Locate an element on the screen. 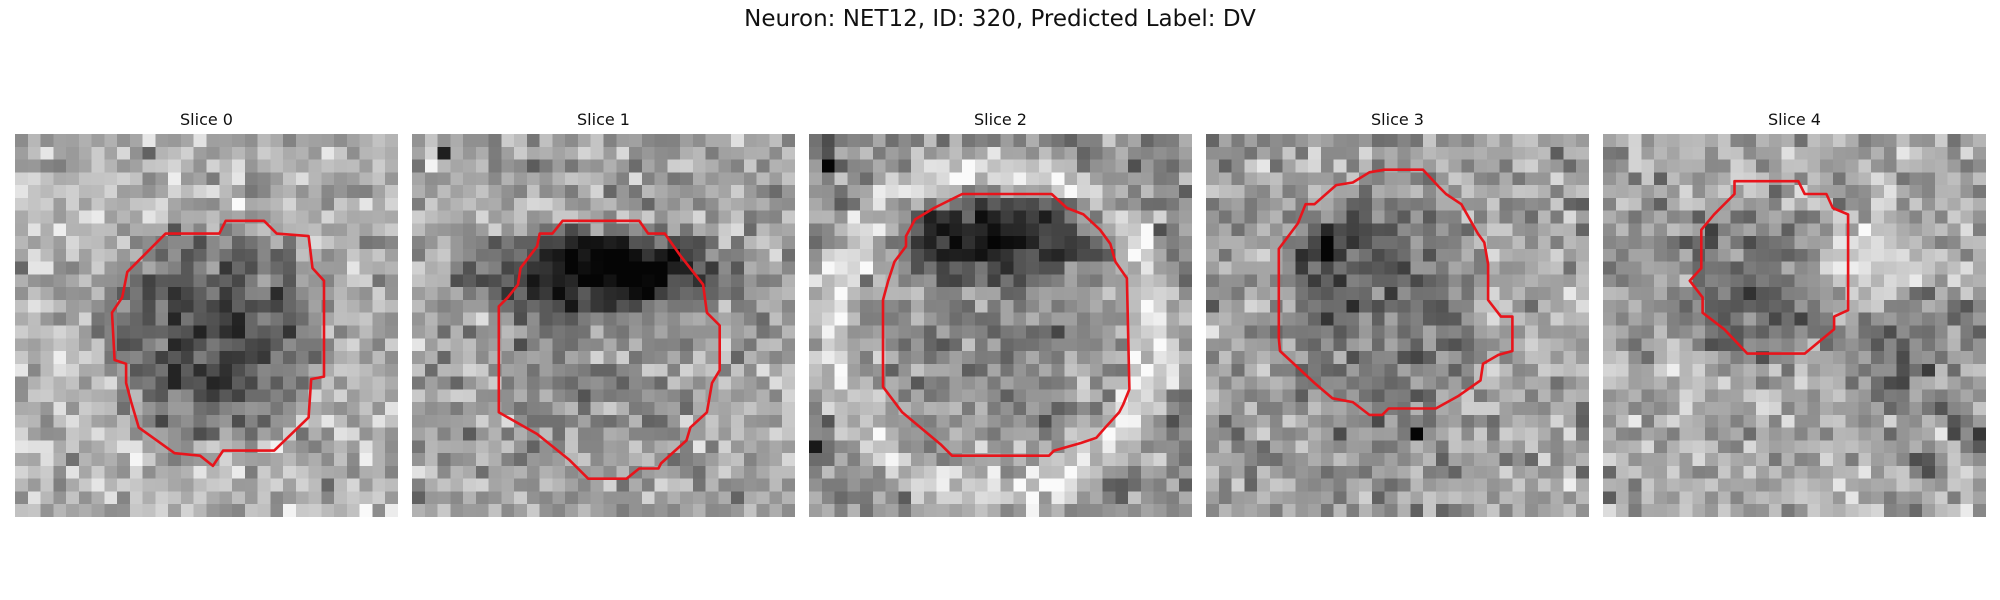  slice-title-4: Slice 4 is located at coordinates (1794, 119).